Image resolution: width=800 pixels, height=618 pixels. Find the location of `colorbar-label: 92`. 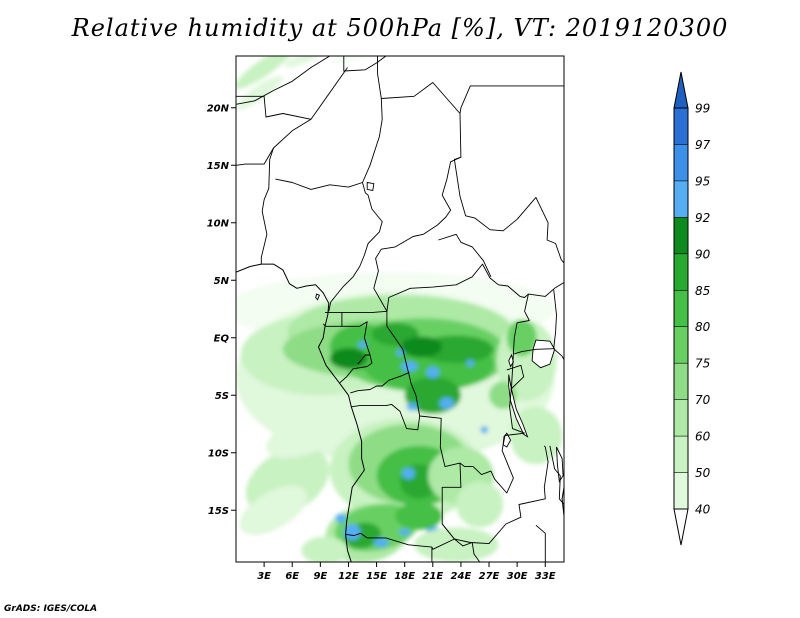

colorbar-label: 92 is located at coordinates (702, 218).